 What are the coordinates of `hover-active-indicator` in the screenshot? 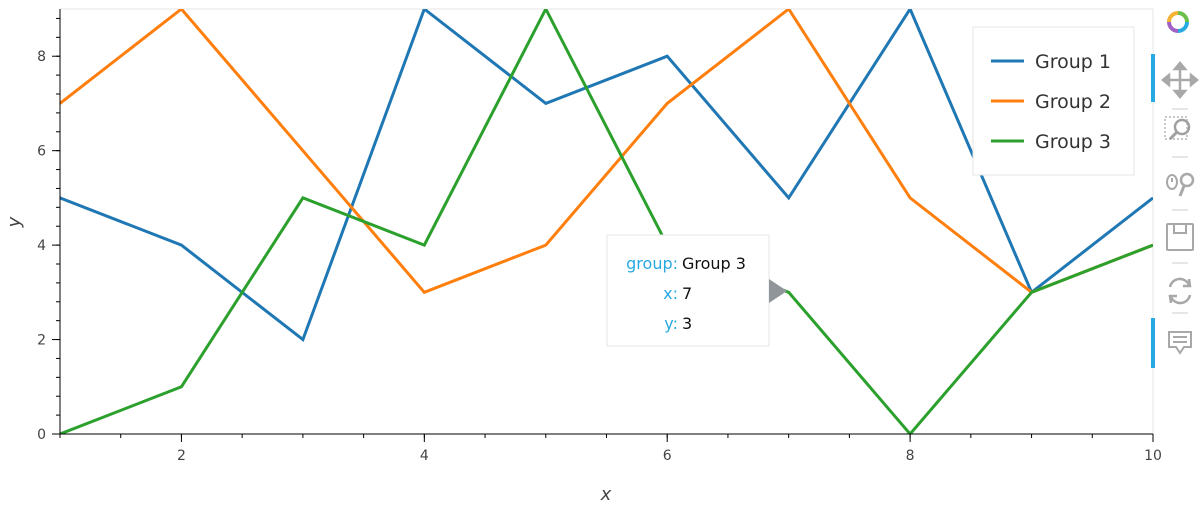 It's located at (1153, 343).